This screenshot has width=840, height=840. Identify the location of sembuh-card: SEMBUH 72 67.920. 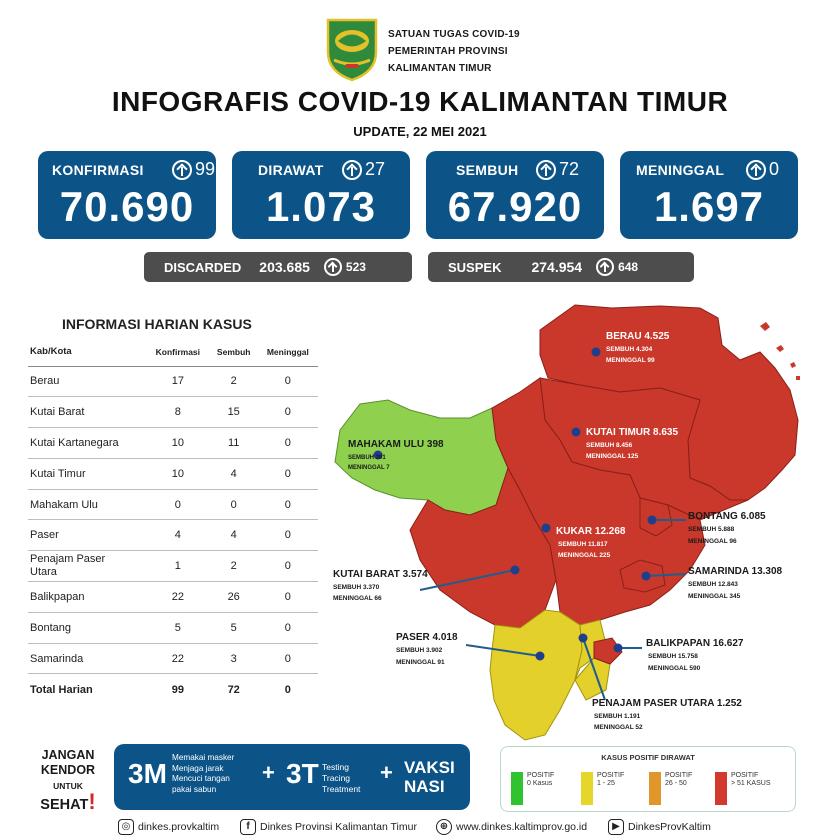
(515, 195).